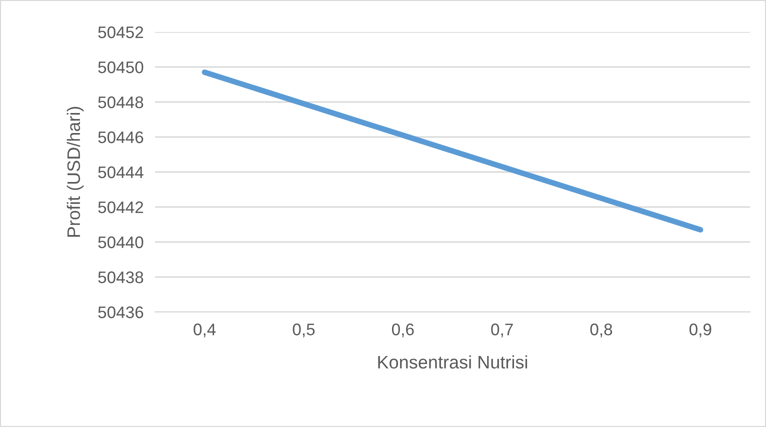 This screenshot has width=766, height=427. What do you see at coordinates (121, 242) in the screenshot?
I see `y-tick-label: 50440` at bounding box center [121, 242].